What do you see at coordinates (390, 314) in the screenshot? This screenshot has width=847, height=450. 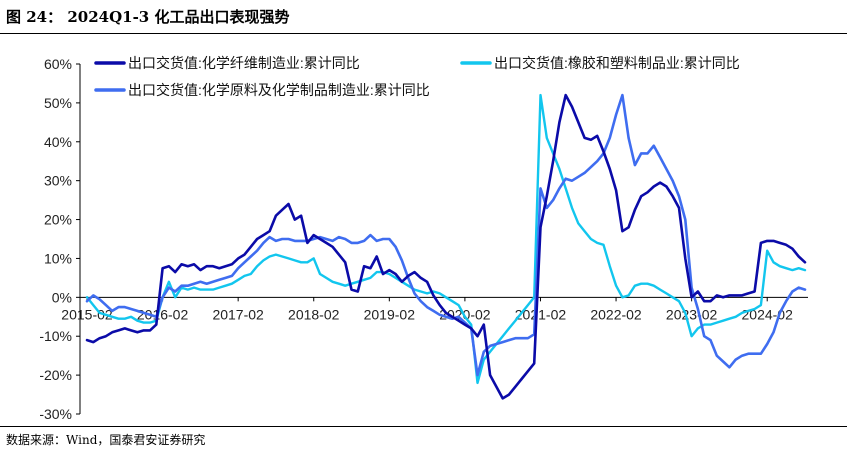 I see `x-tick-label: 2019-02` at bounding box center [390, 314].